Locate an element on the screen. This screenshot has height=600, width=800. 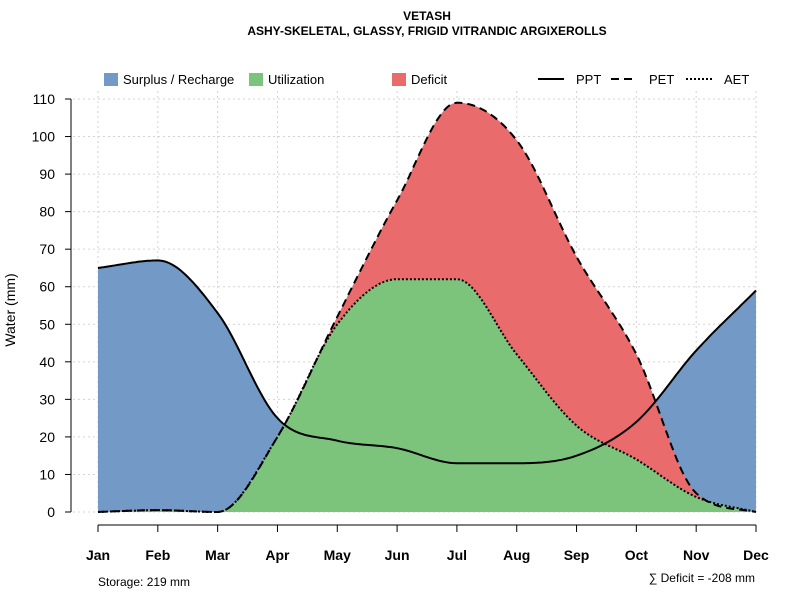
y-axis-label: Water (mm) is located at coordinates (10, 309).